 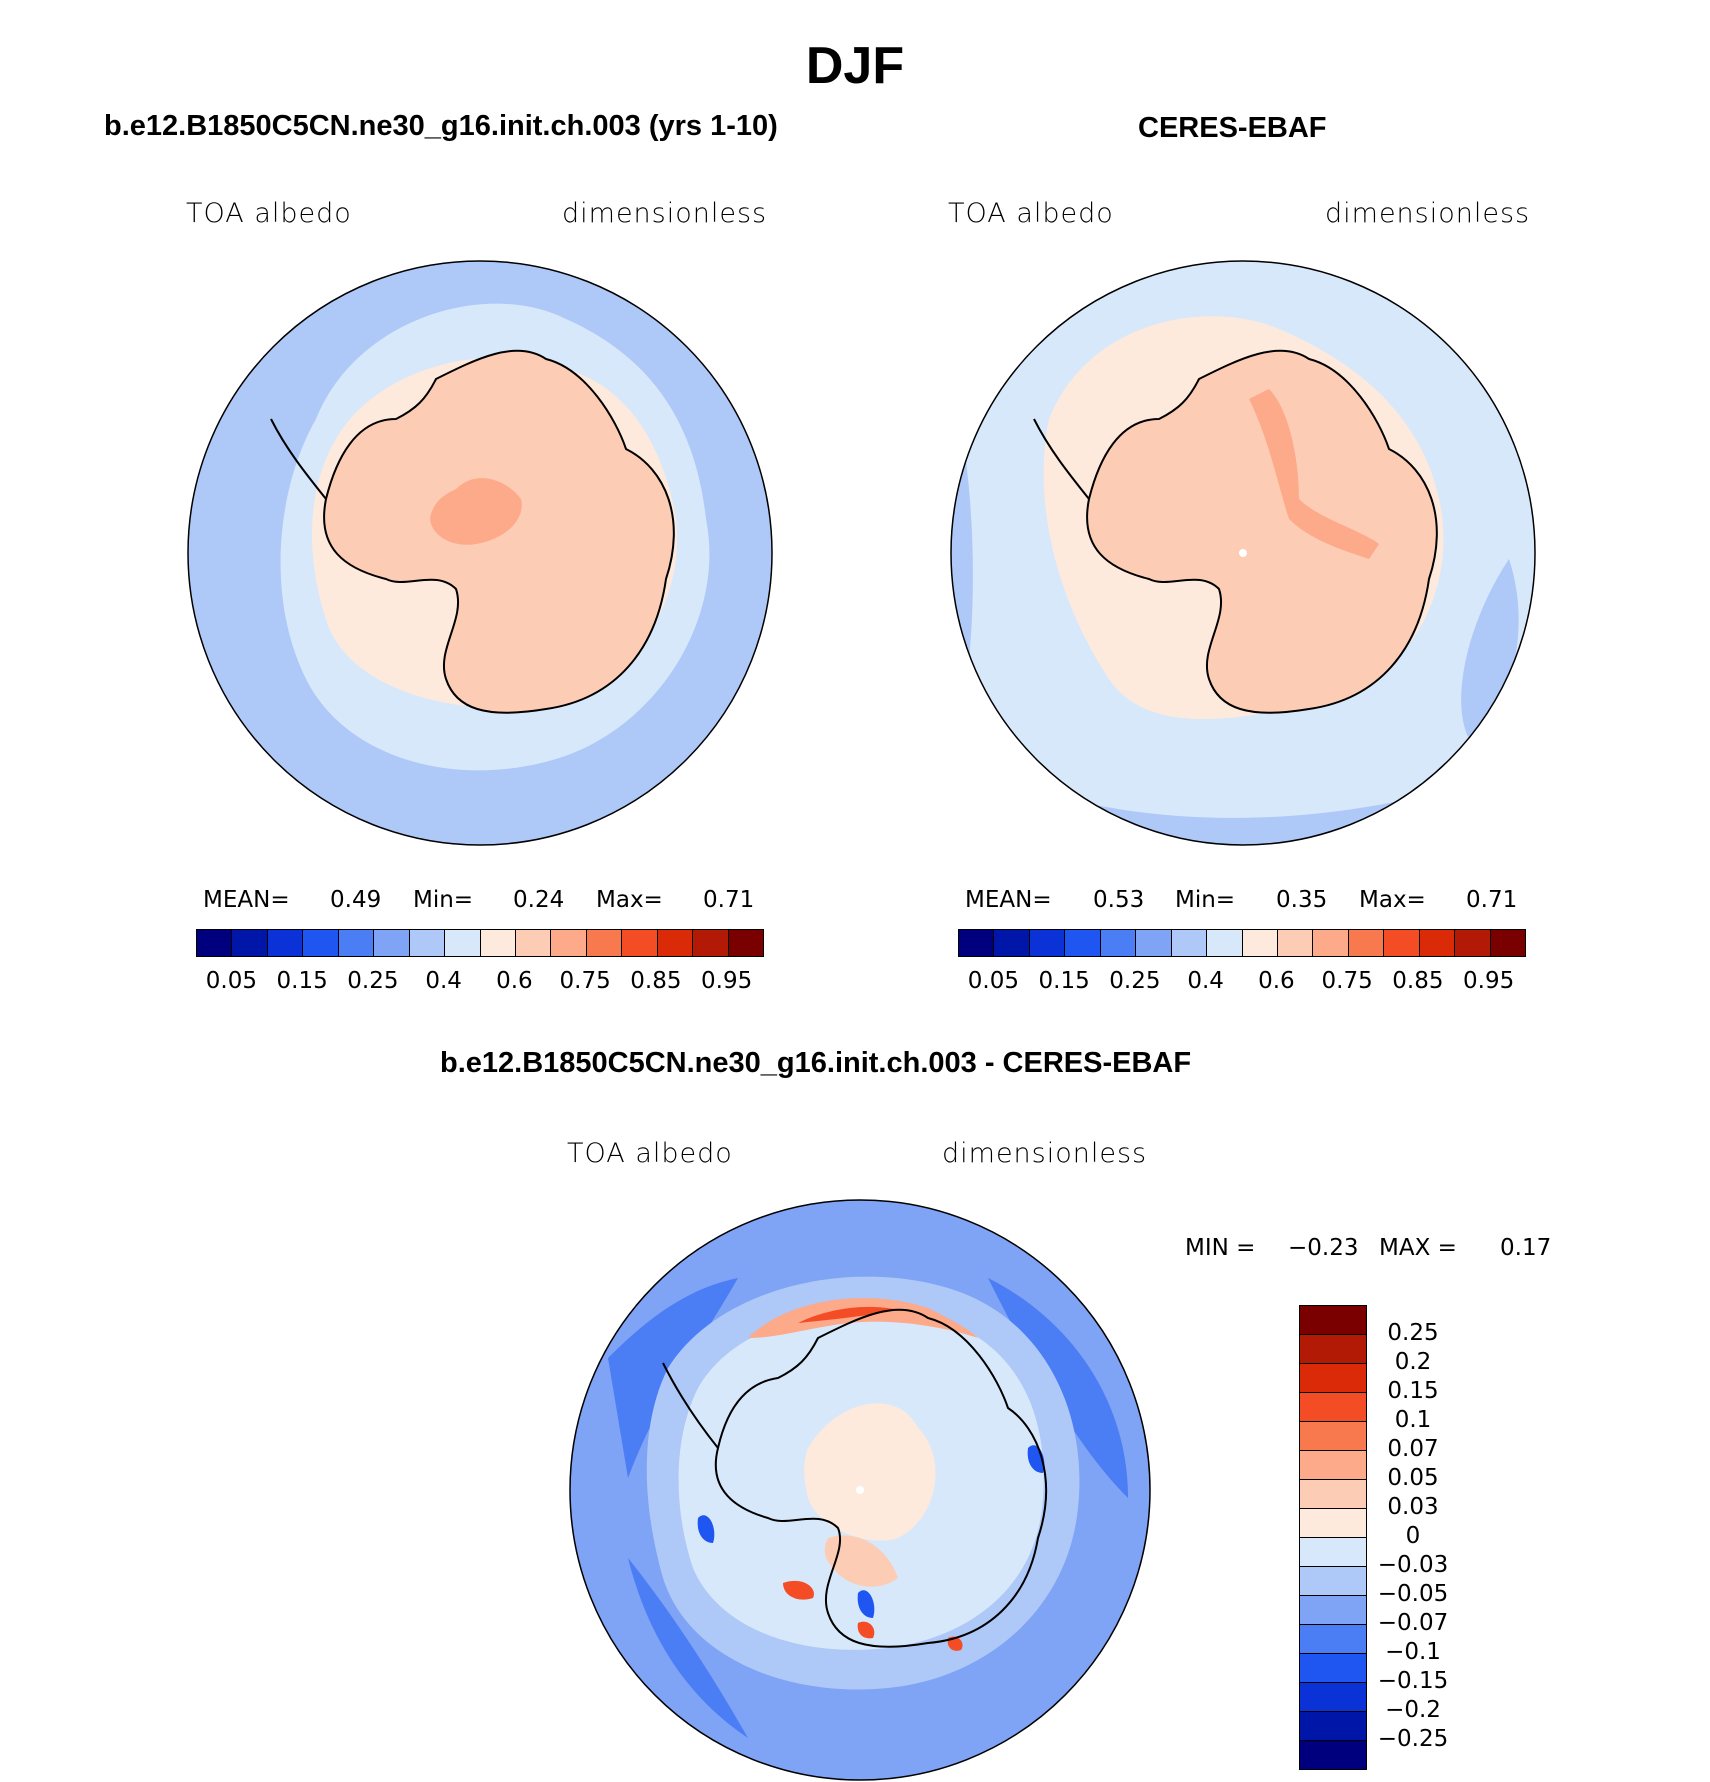 What do you see at coordinates (1418, 1248) in the screenshot?
I see `diff-max-label: MAX =` at bounding box center [1418, 1248].